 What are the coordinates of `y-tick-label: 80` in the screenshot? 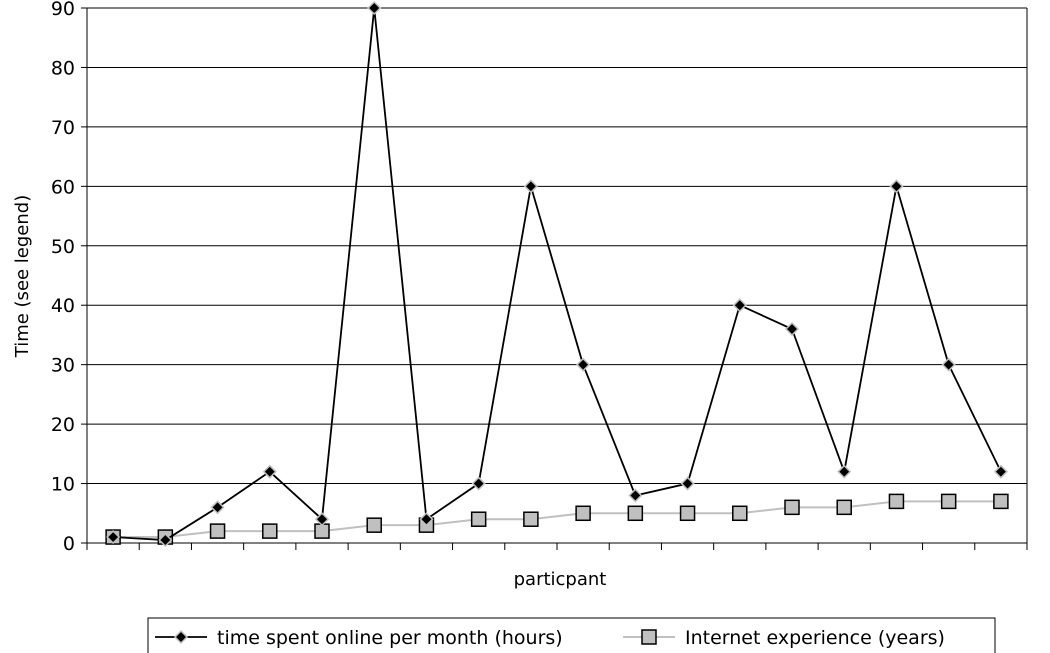 It's located at (63, 68).